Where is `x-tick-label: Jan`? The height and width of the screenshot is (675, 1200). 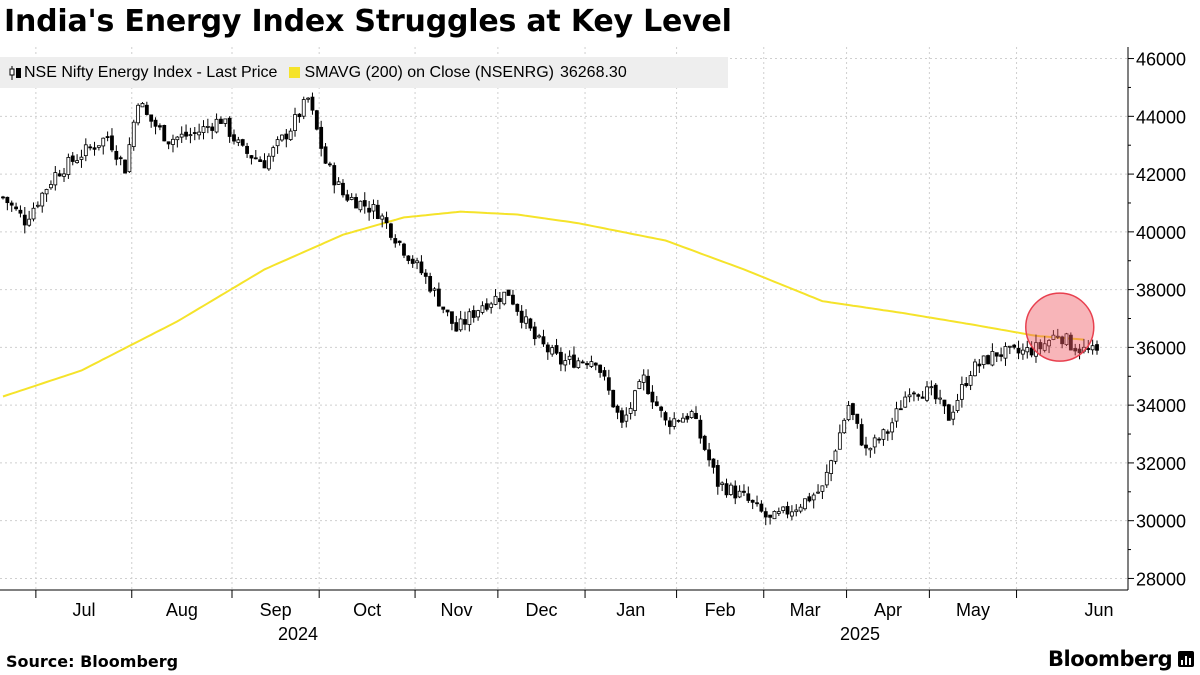
x-tick-label: Jan is located at coordinates (630, 610).